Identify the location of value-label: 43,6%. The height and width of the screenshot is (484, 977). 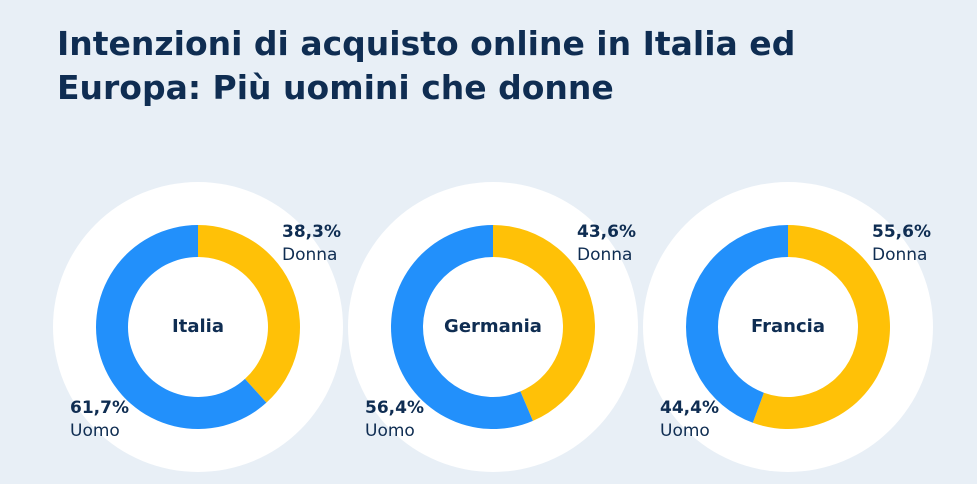
(606, 232).